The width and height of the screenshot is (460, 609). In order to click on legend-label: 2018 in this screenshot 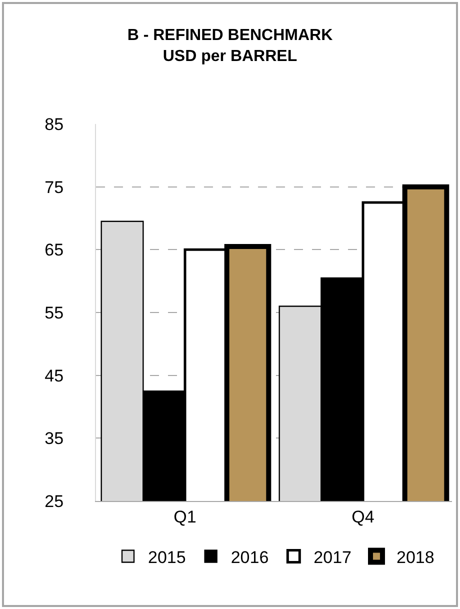, I will do `click(415, 557)`.